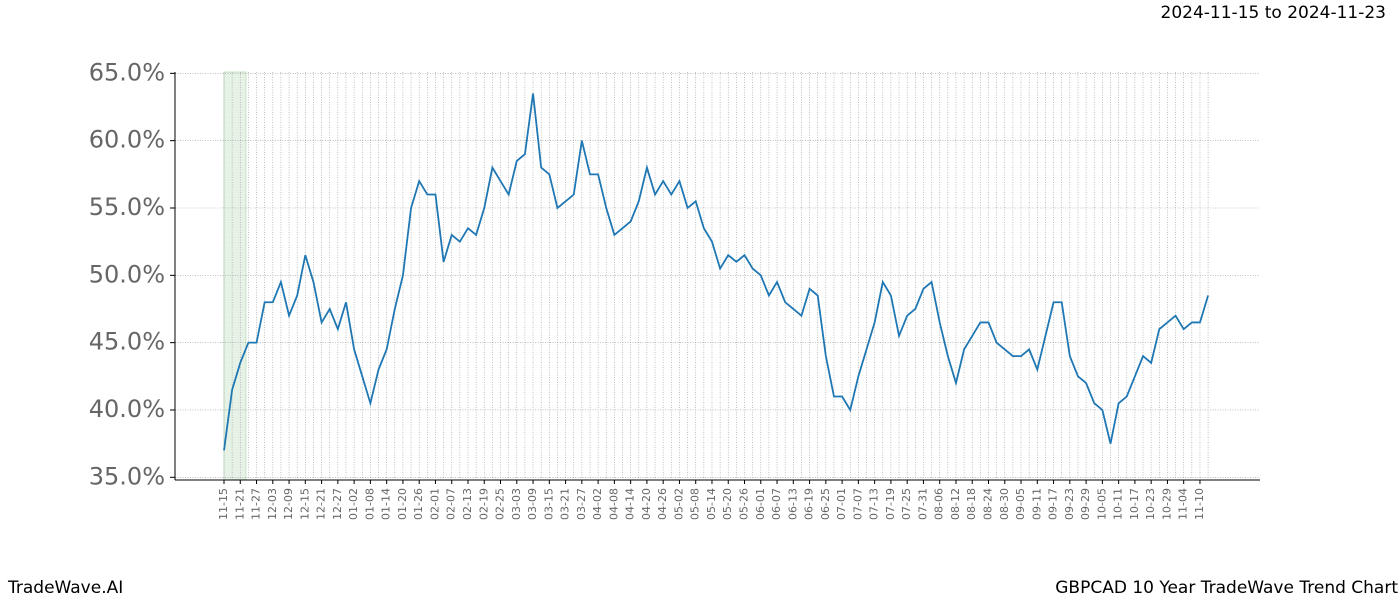 The image size is (1400, 600). Describe the element at coordinates (646, 504) in the screenshot. I see `x-tick-label: 04-20` at that location.